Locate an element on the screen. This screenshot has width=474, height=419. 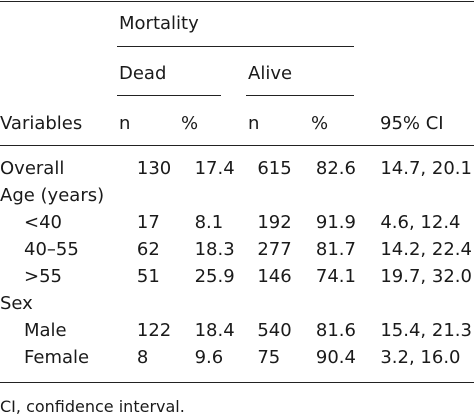
cell-dead-n: 62 is located at coordinates (148, 249).